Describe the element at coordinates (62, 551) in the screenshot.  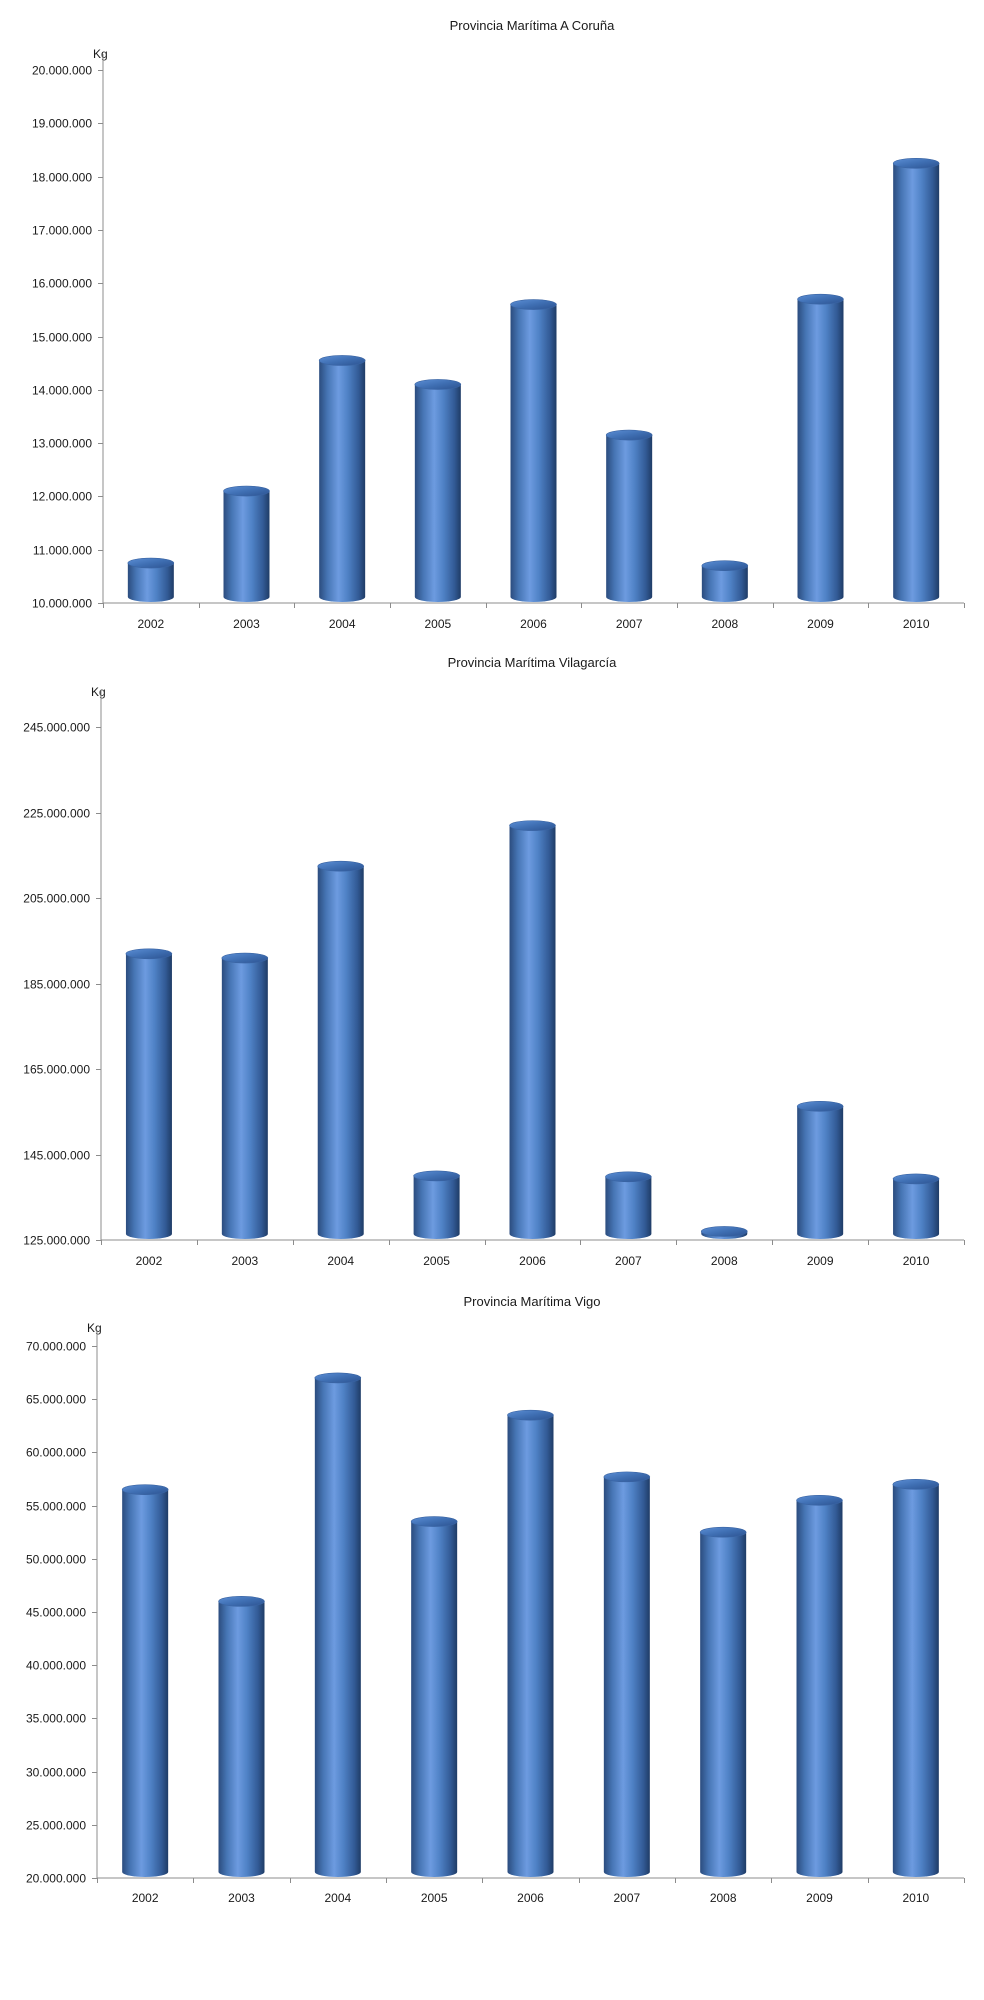
I see `y-tick-label: 11.000.000` at that location.